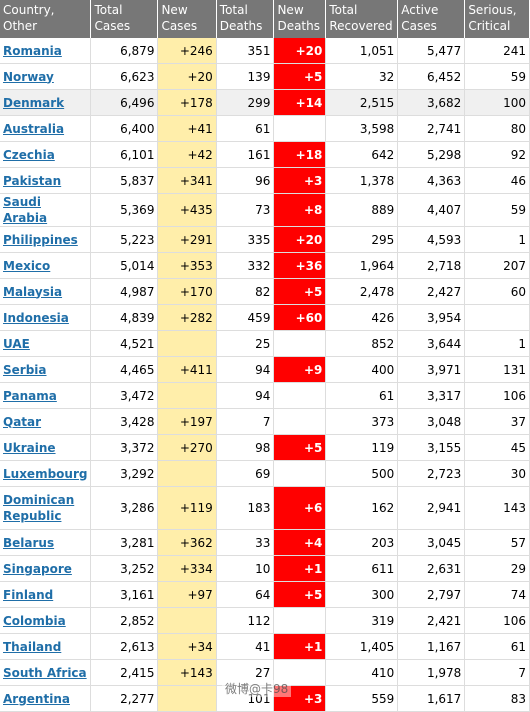 Image resolution: width=530 pixels, height=712 pixels. Describe the element at coordinates (29, 447) in the screenshot. I see `country-link: Ukraine` at that location.